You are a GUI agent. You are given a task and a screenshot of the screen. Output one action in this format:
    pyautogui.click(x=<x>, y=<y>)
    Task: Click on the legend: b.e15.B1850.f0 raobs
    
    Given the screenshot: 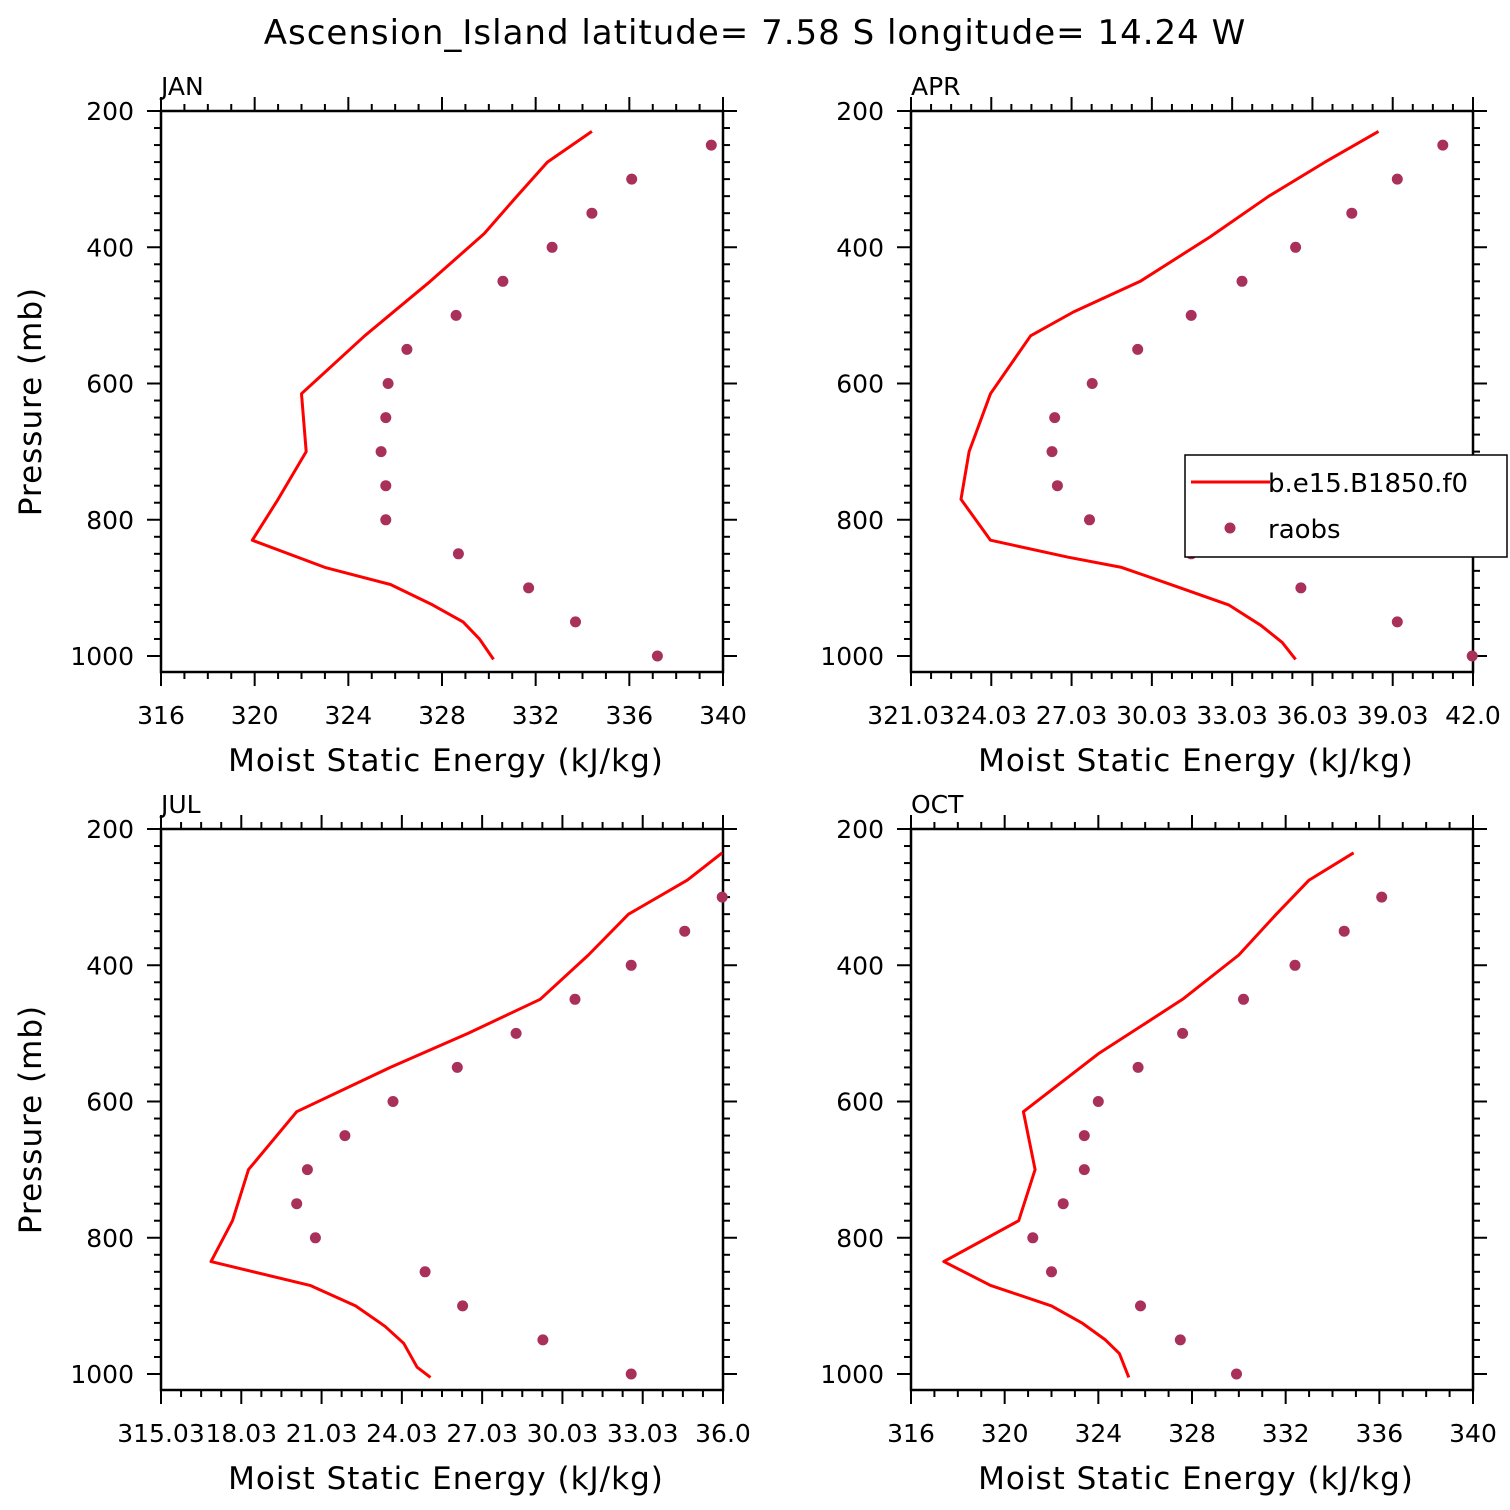 What is the action you would take?
    pyautogui.click(x=1346, y=506)
    